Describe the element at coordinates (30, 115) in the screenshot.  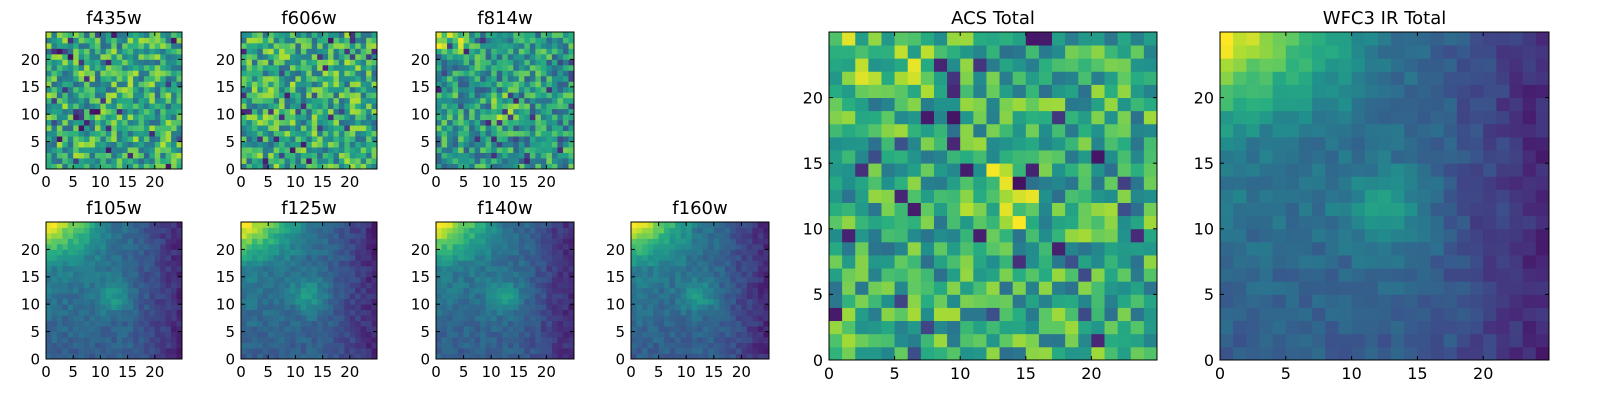
I see `y-tick-label: 10` at that location.